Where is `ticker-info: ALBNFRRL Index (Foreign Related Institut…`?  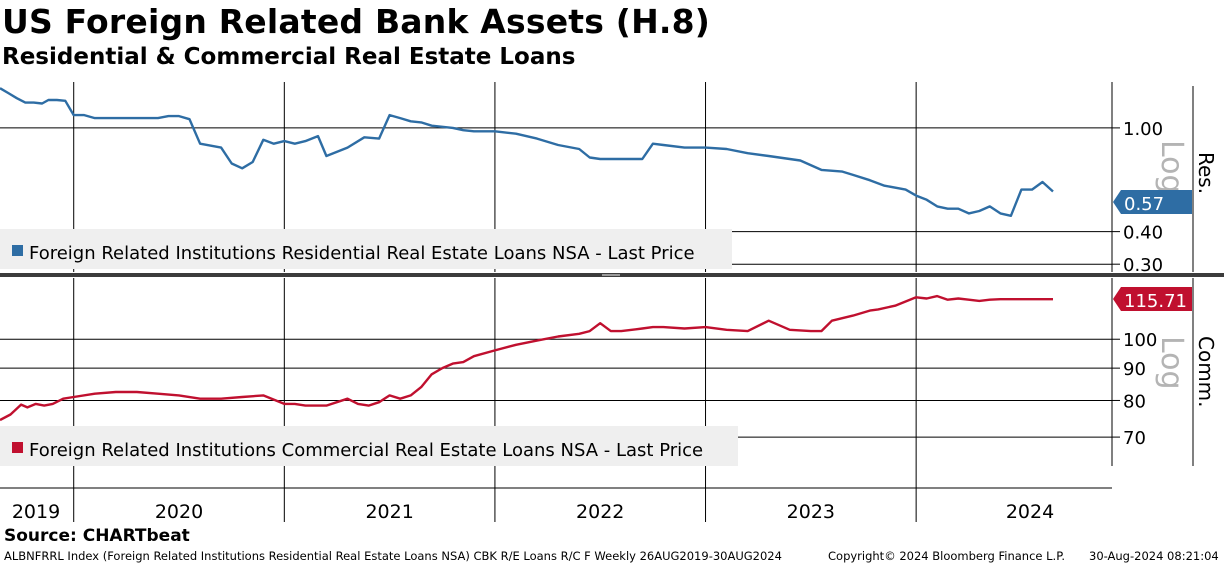 ticker-info: ALBNFRRL Index (Foreign Related Institut… is located at coordinates (393, 556).